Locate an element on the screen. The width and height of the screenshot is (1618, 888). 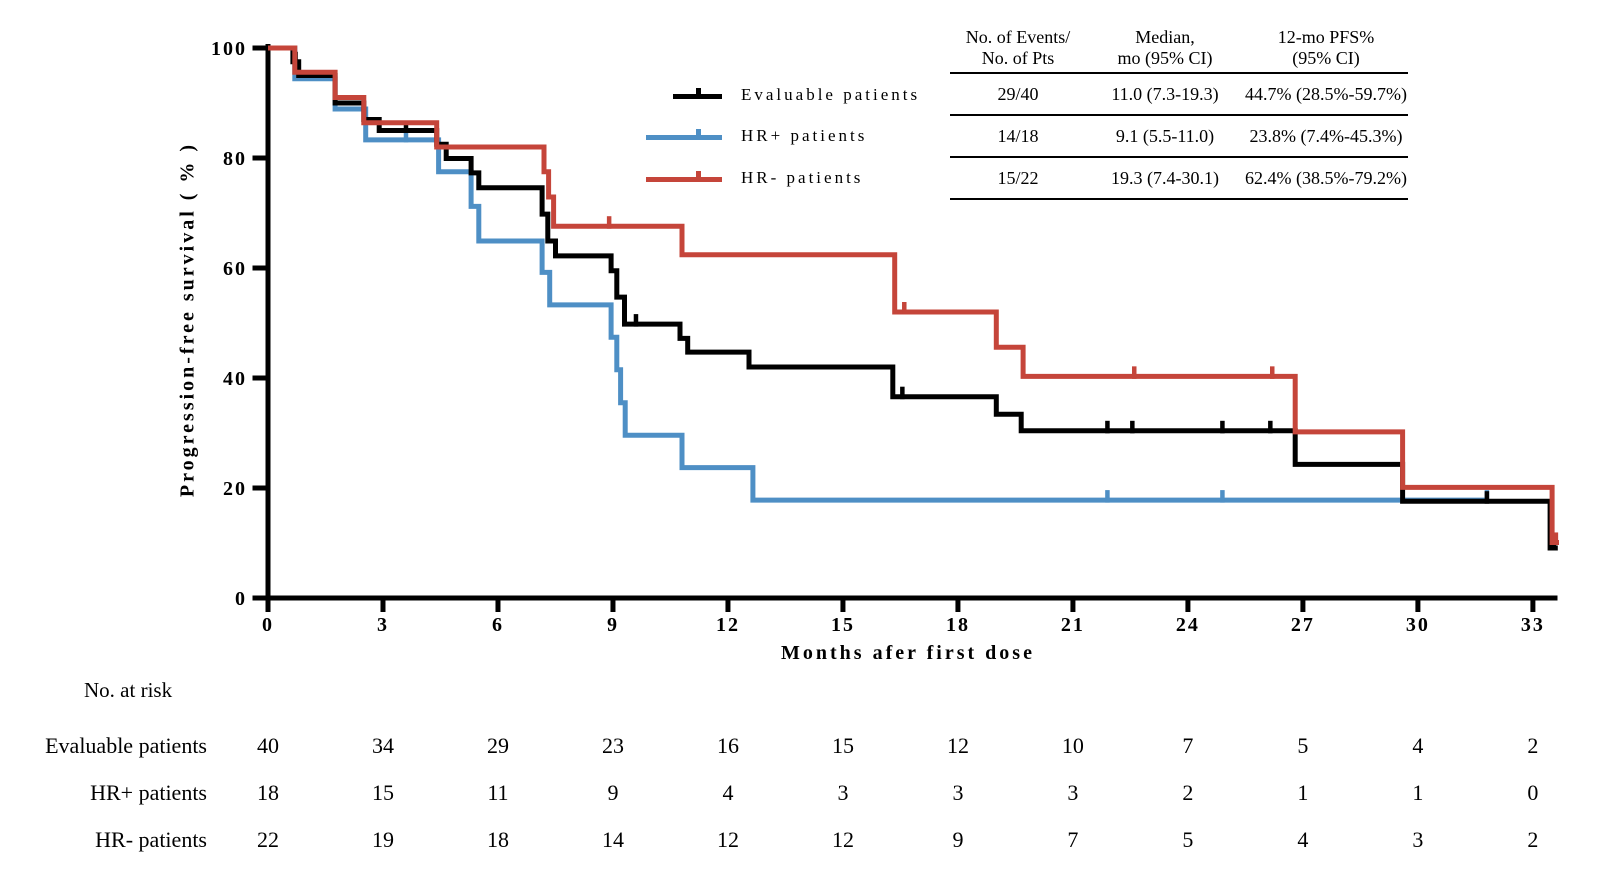
risk-count: 19 is located at coordinates (382, 839).